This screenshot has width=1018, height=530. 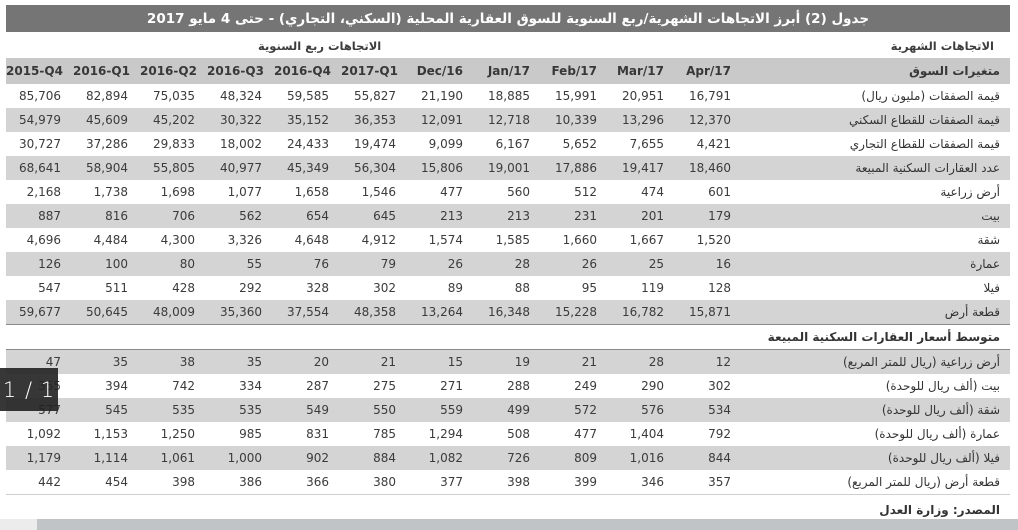 I want to click on cell-value: 844, so click(x=709, y=458).